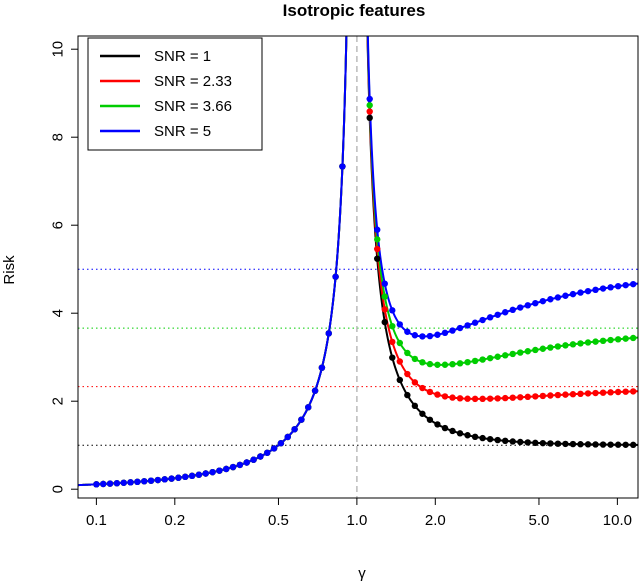 This screenshot has width=640, height=584. I want to click on x-tick-label: 10.0, so click(617, 520).